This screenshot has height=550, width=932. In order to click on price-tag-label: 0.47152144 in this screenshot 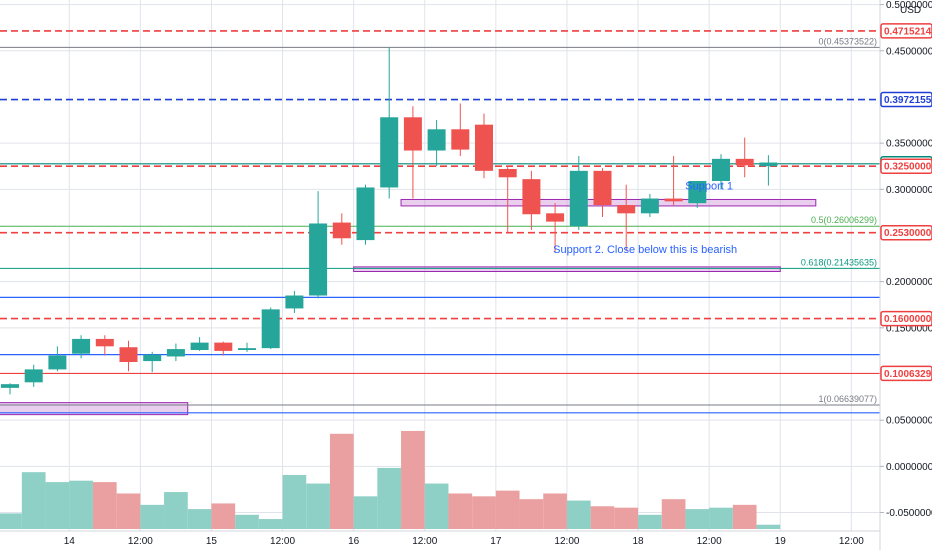, I will do `click(908, 31)`.